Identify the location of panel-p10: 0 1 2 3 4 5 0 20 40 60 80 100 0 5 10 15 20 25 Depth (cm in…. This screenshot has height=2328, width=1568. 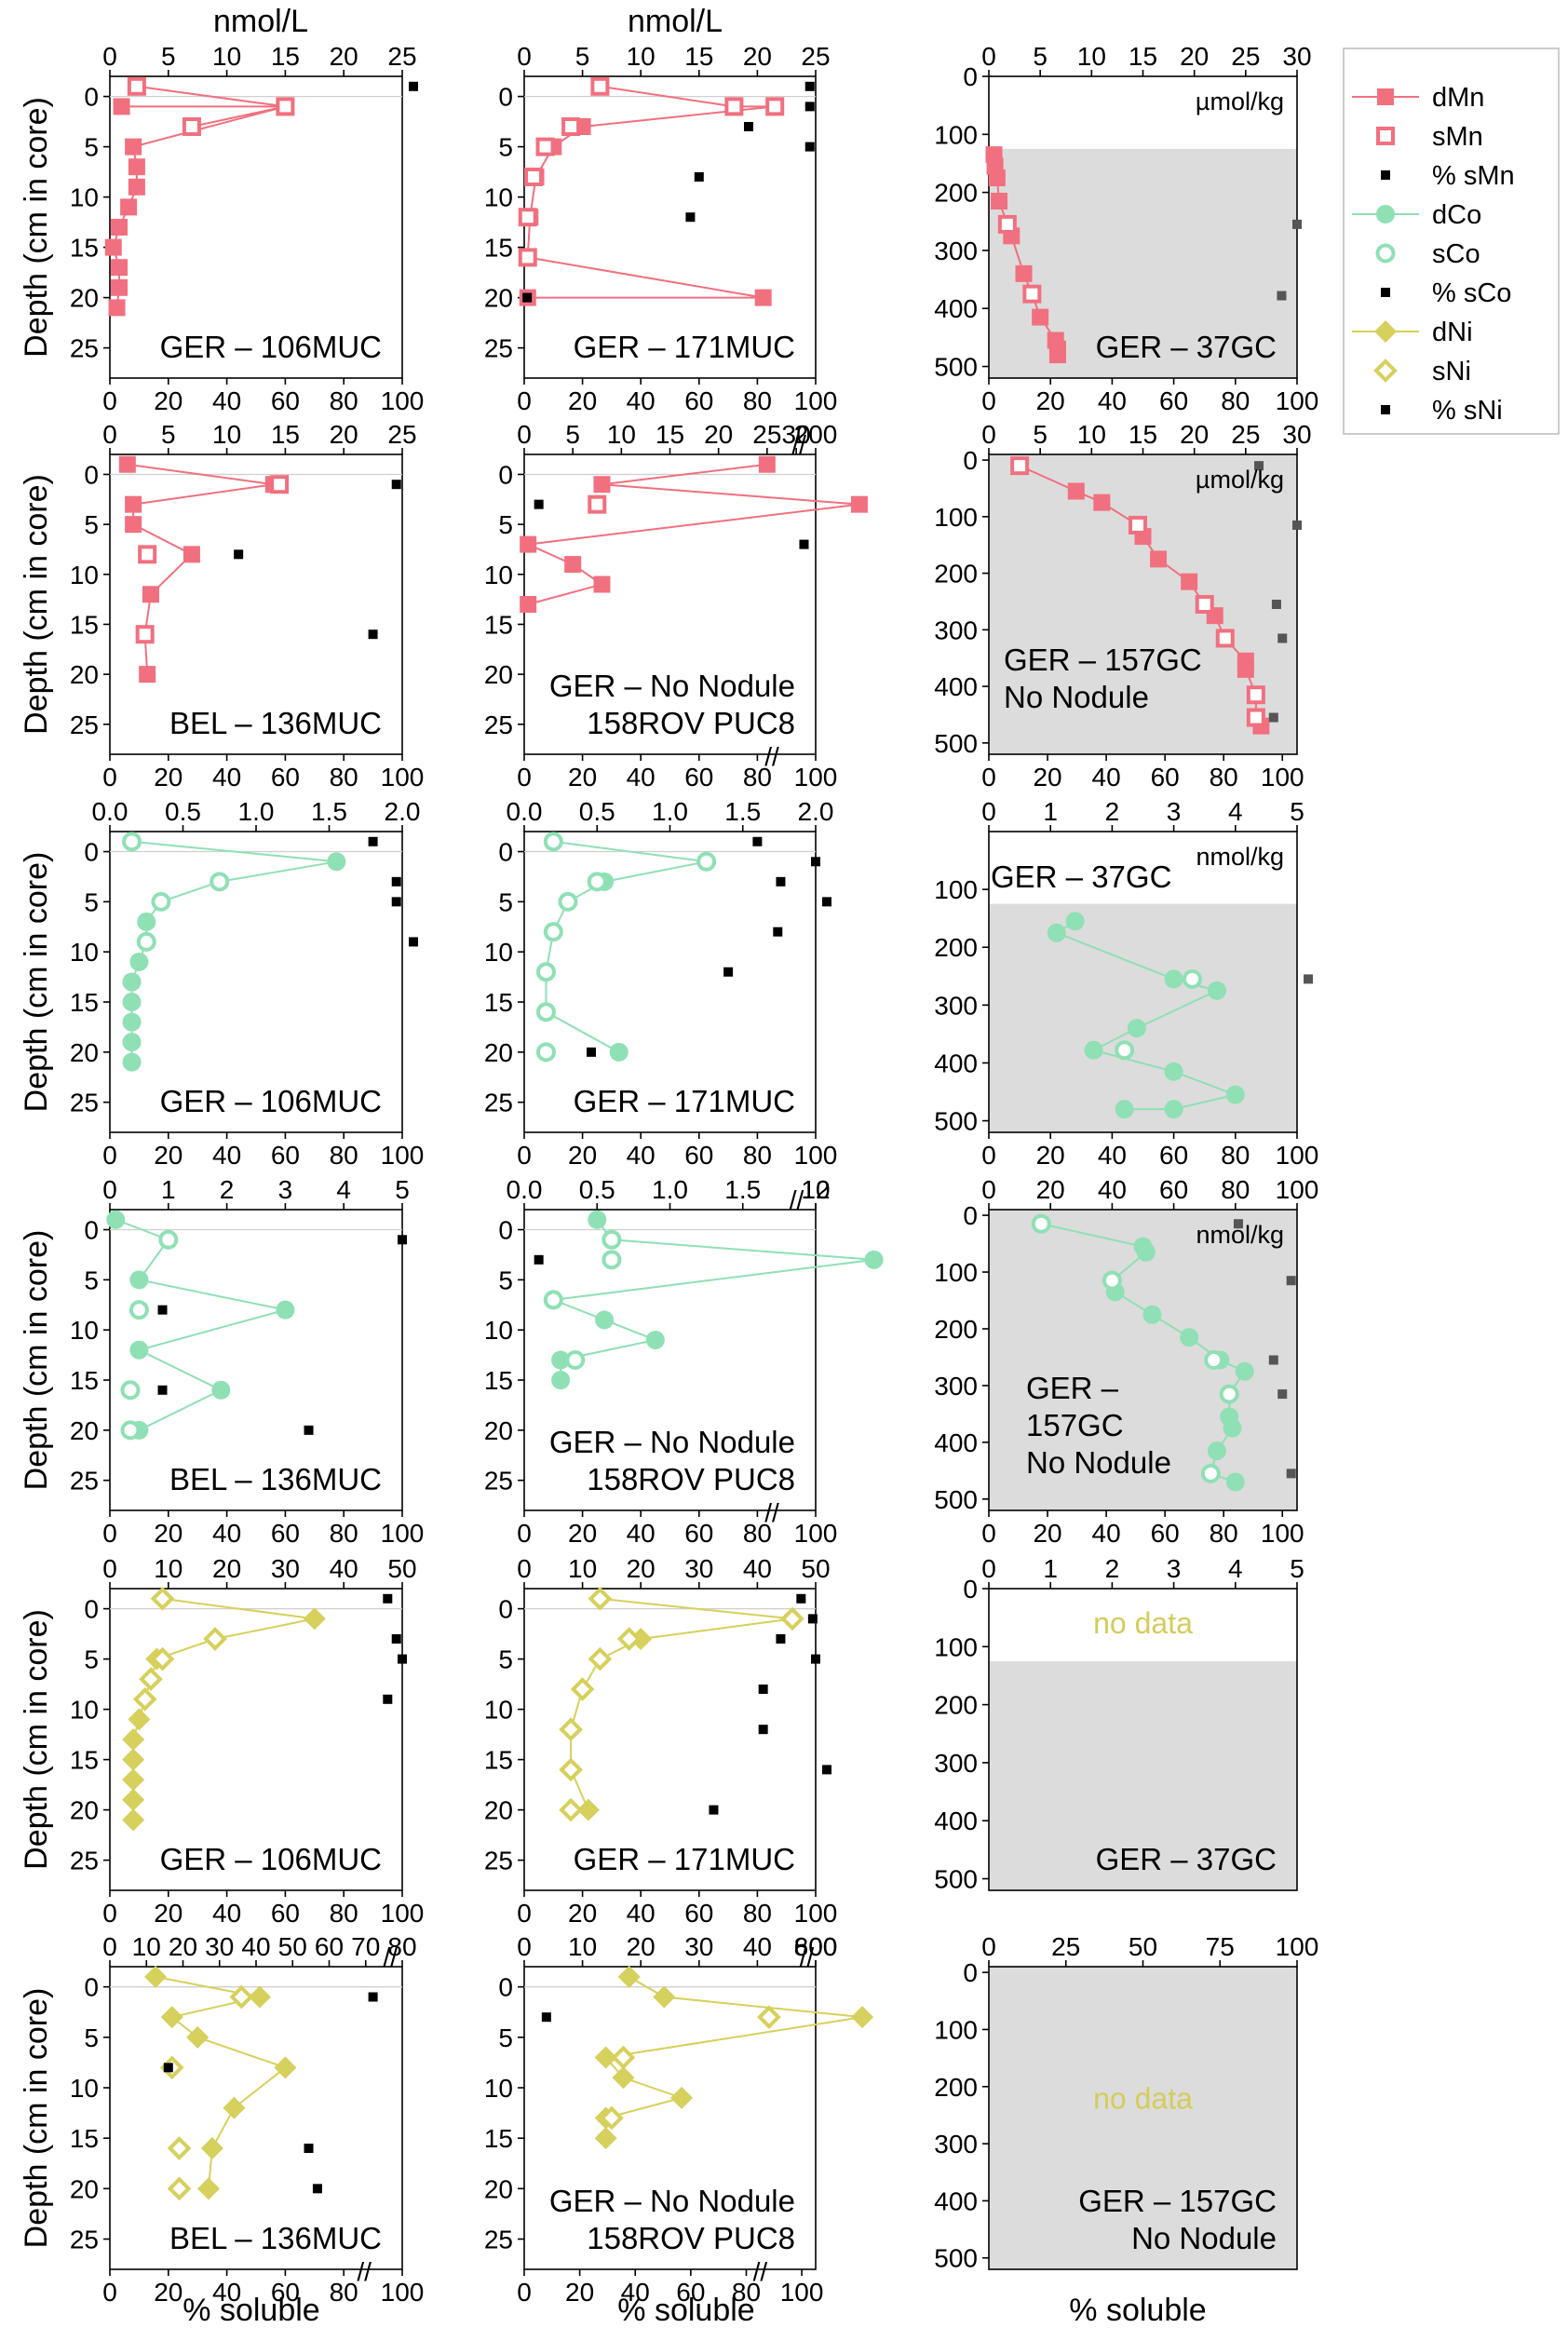
(221, 1361).